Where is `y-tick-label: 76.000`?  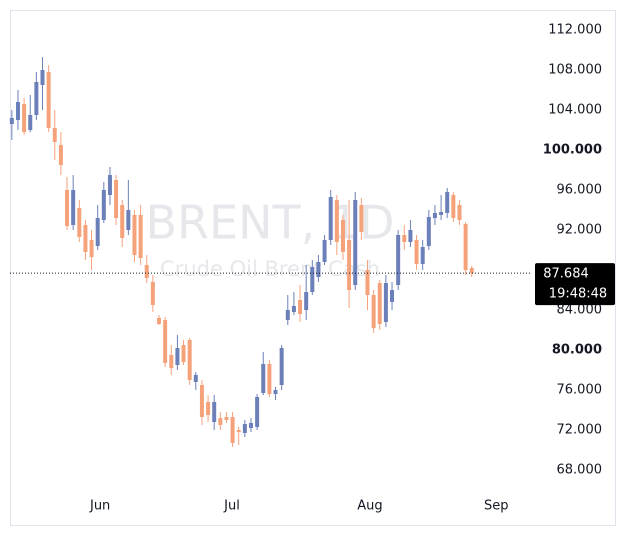
y-tick-label: 76.000 is located at coordinates (580, 390).